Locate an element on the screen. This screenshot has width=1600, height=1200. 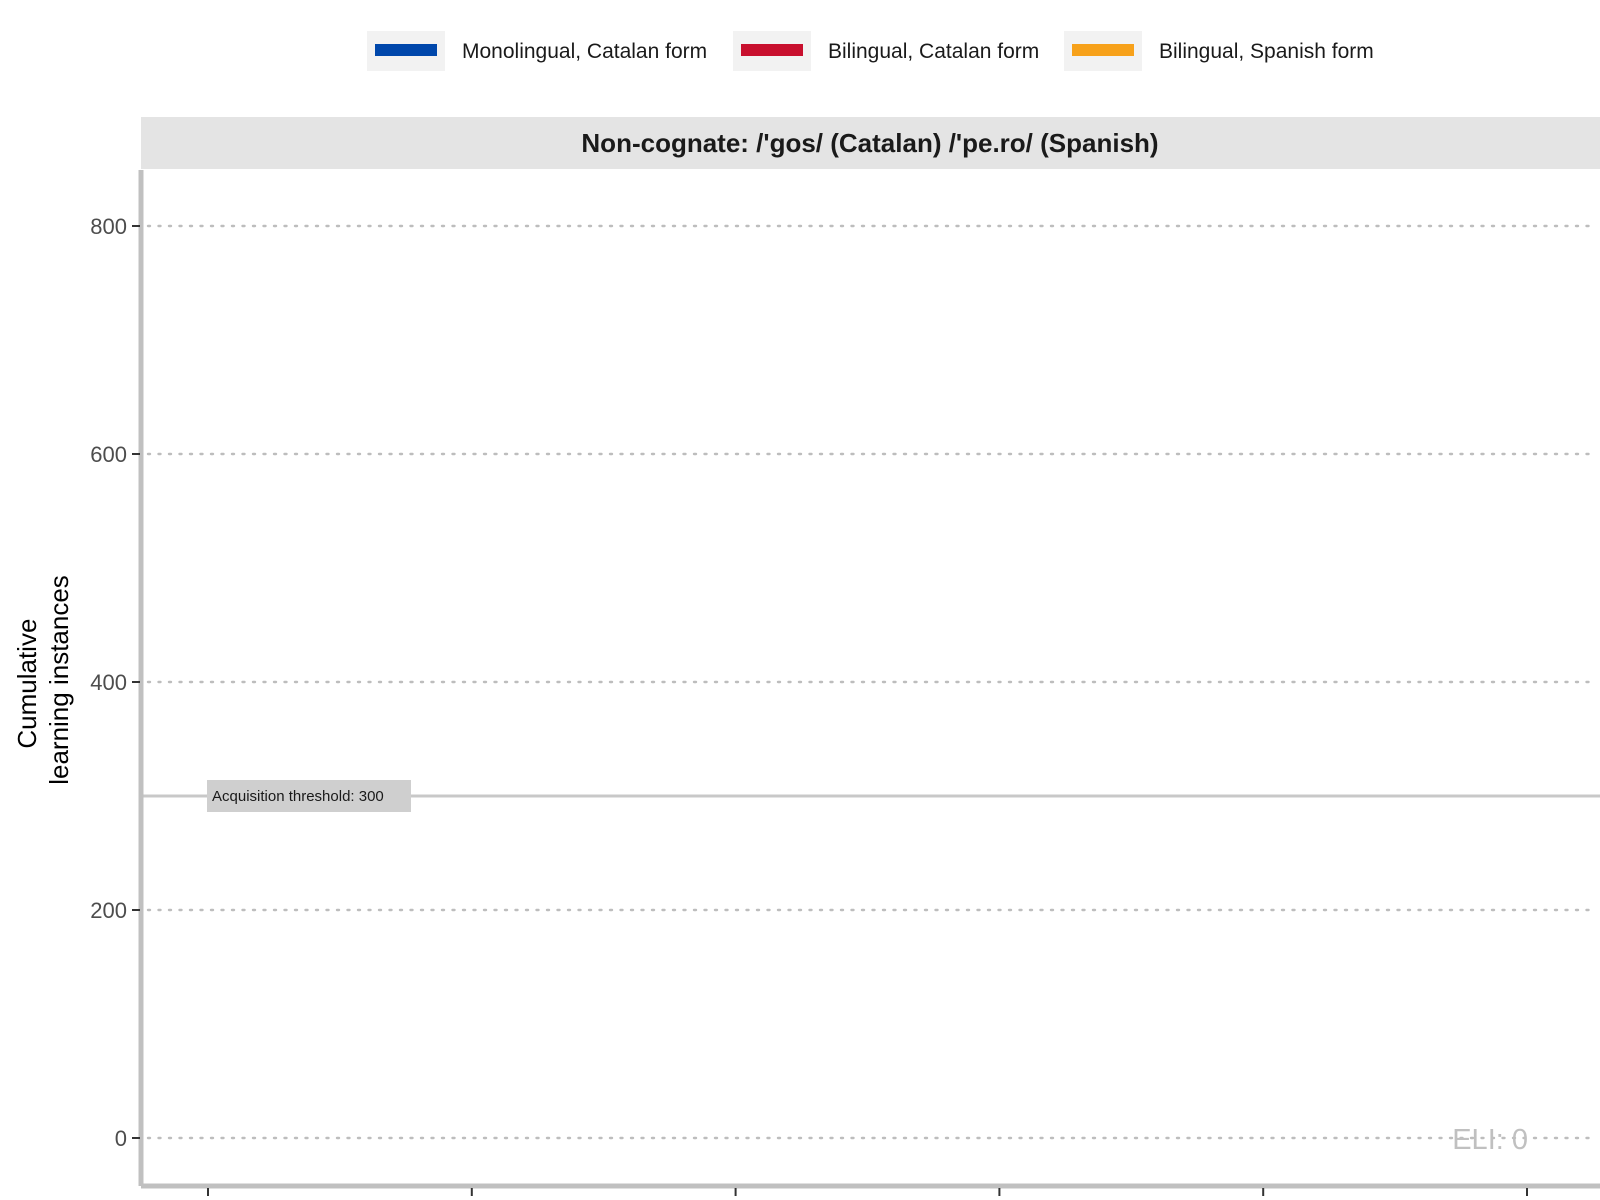
y-tick-label: 400 is located at coordinates (108, 682).